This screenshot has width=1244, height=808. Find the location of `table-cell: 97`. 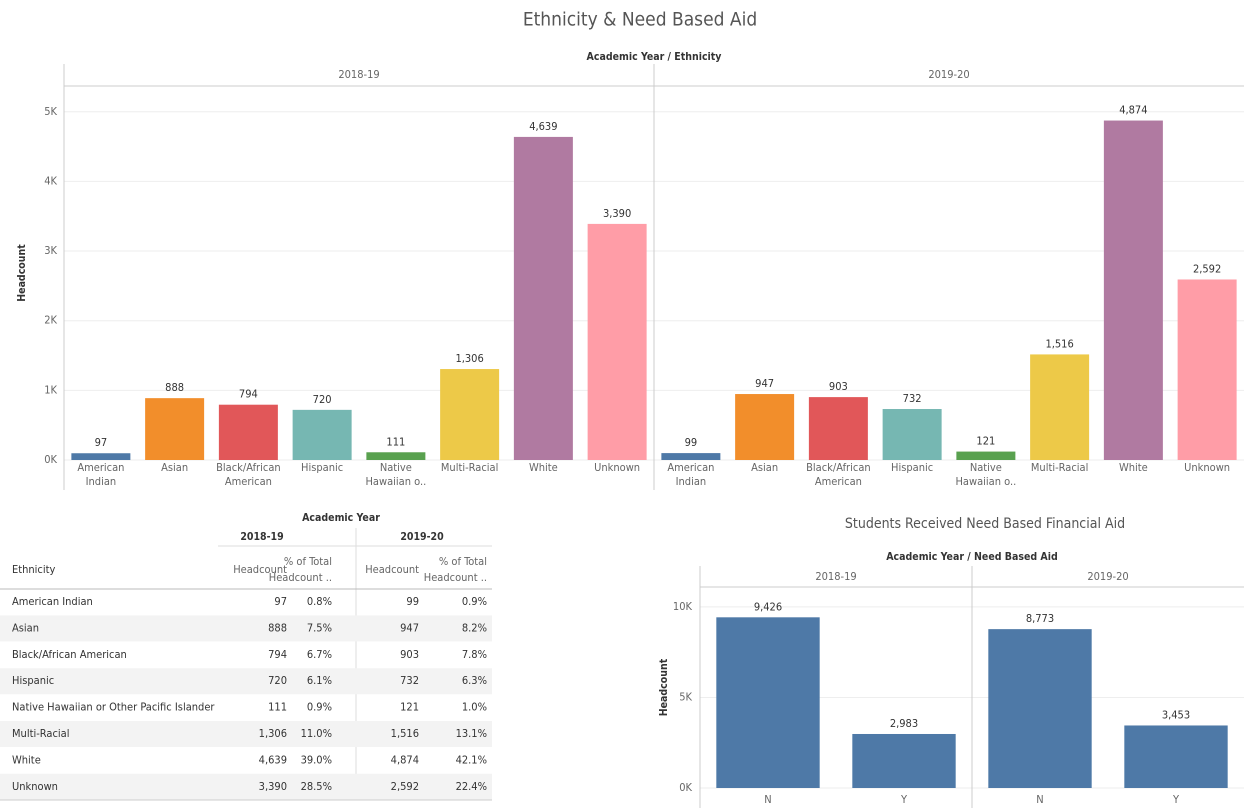

table-cell: 97 is located at coordinates (280, 601).